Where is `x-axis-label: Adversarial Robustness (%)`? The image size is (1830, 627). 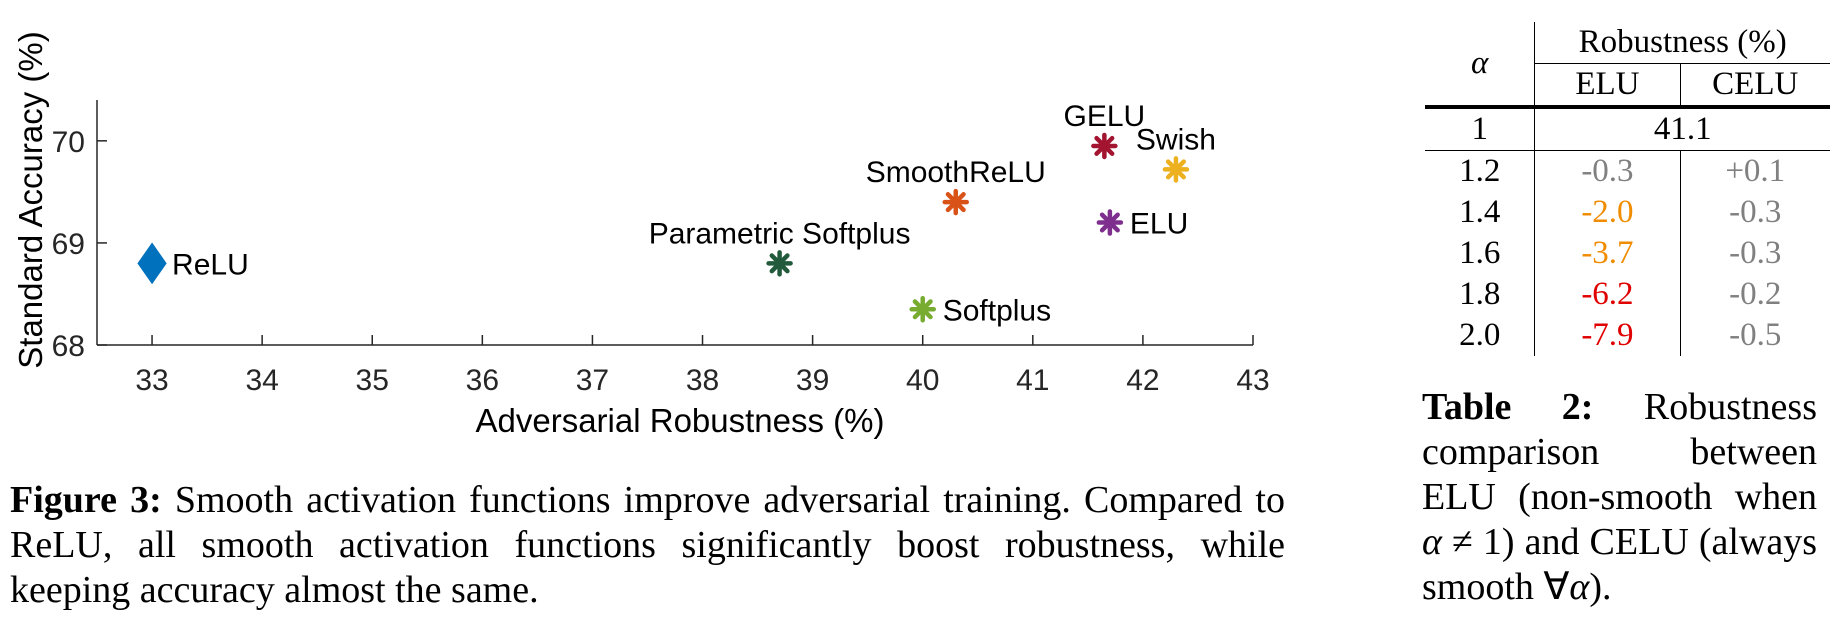 x-axis-label: Adversarial Robustness (%) is located at coordinates (680, 420).